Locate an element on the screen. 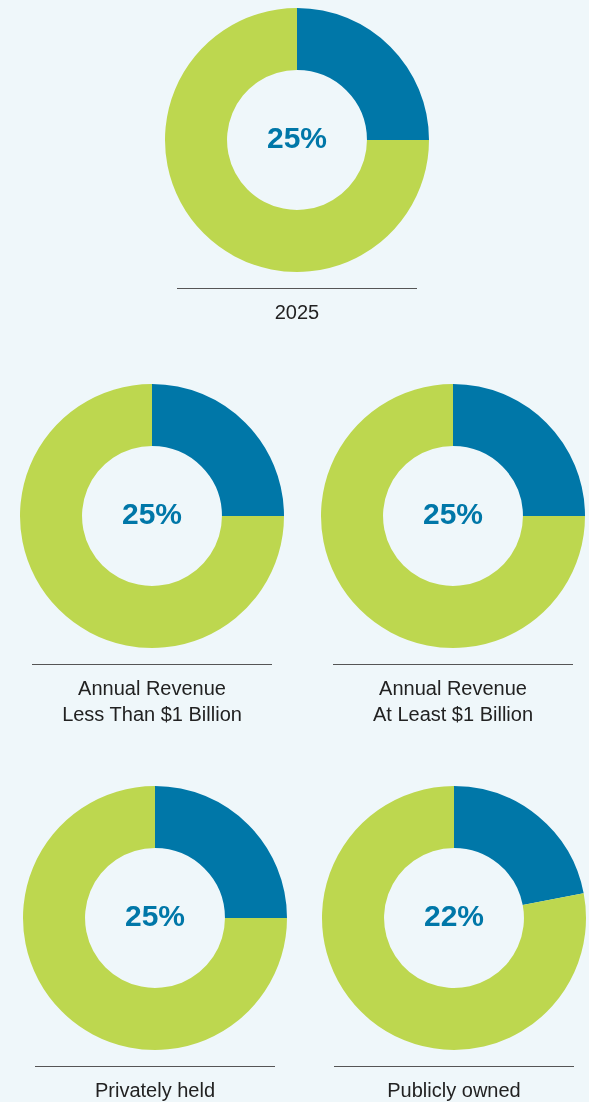 This screenshot has height=1102, width=589. text: Publicly owned is located at coordinates (454, 1084).